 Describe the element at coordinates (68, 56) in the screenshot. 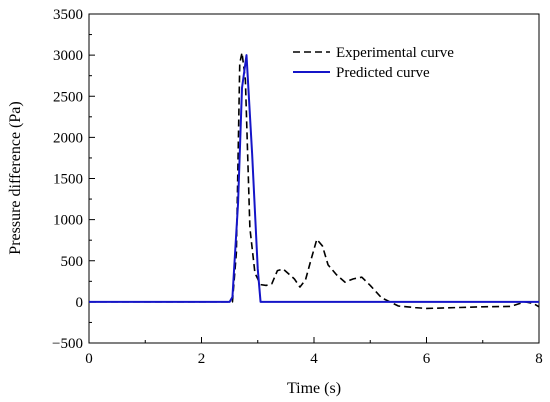

I see `y-tick-label: 3000` at that location.